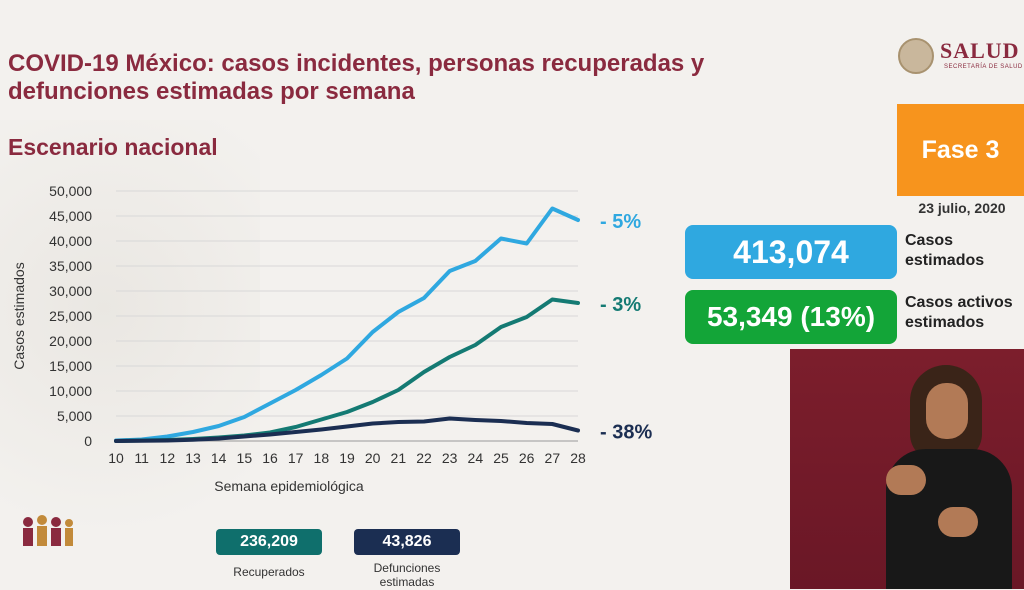 The height and width of the screenshot is (590, 1024). Describe the element at coordinates (347, 458) in the screenshot. I see `x-tick-label: 19` at that location.